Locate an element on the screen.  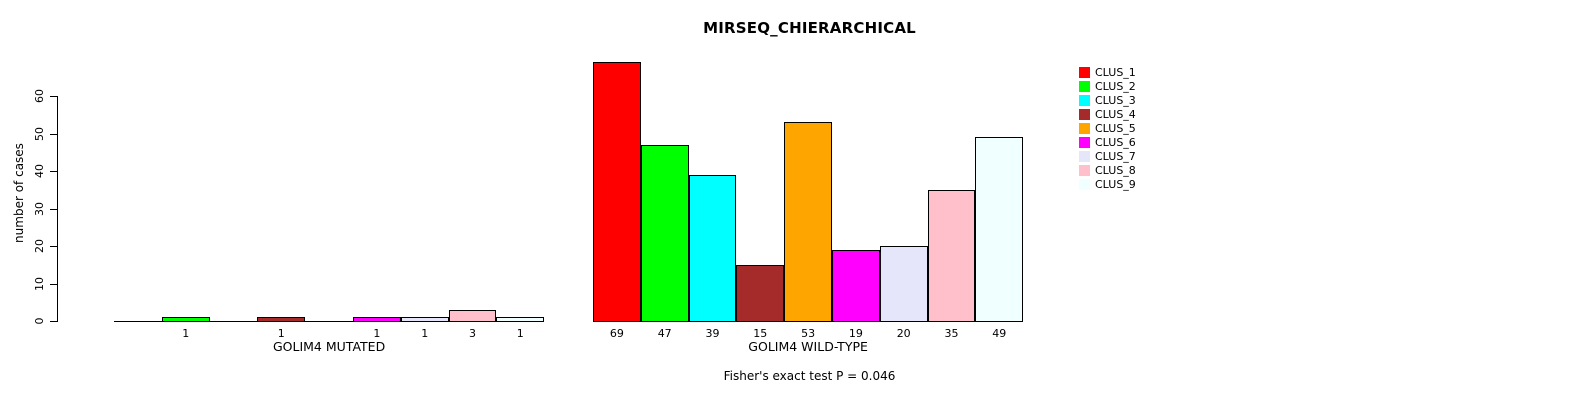
legend-item: CLUS_3 is located at coordinates (1107, 101).